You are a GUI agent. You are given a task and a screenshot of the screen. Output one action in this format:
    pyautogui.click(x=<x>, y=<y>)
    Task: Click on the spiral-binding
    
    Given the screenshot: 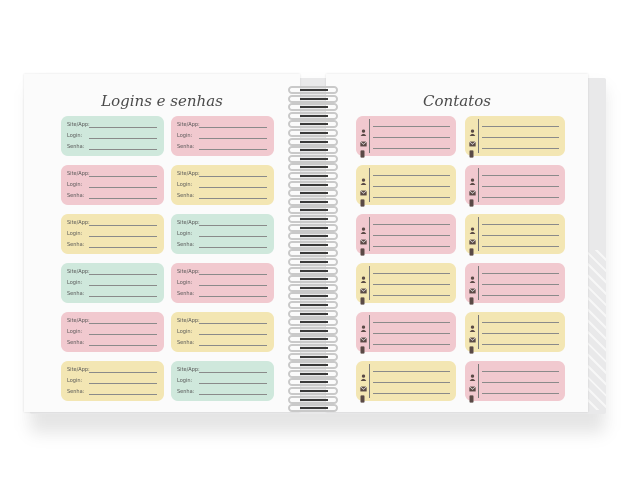 What is the action you would take?
    pyautogui.click(x=313, y=251)
    